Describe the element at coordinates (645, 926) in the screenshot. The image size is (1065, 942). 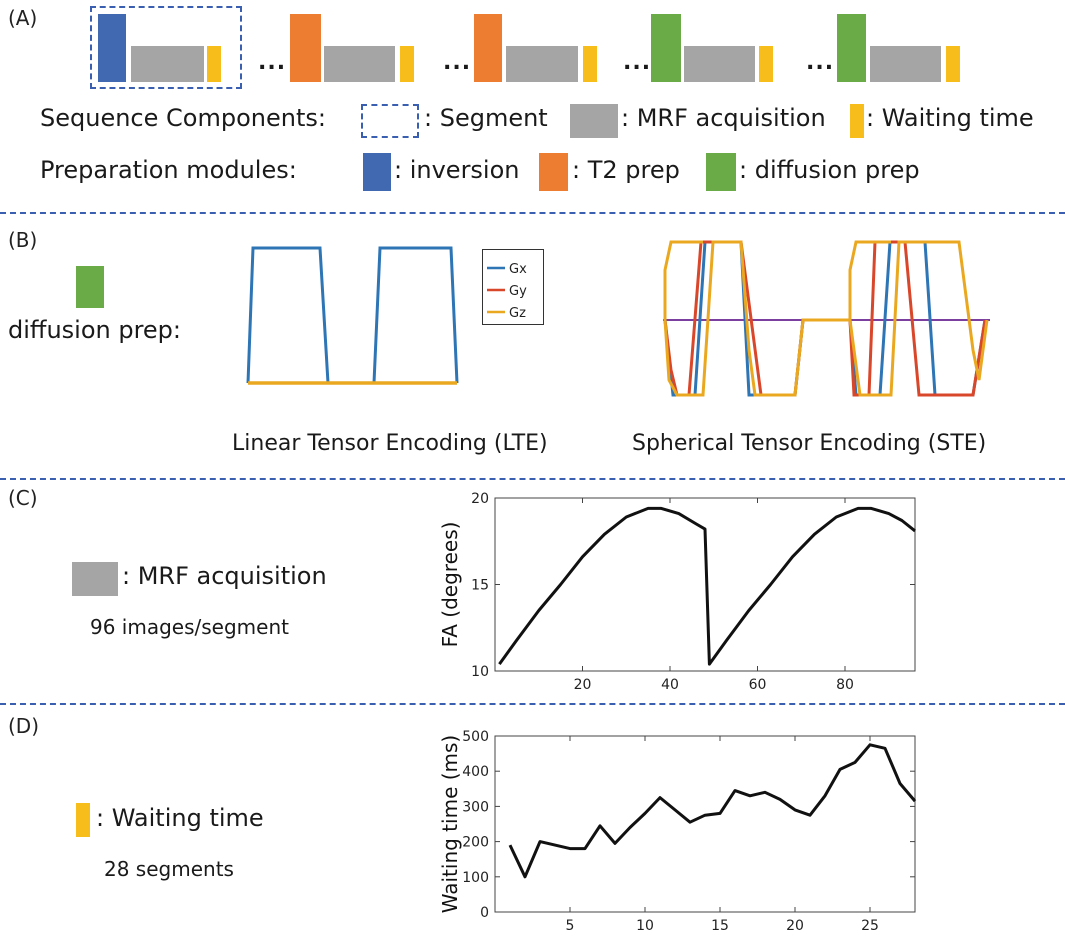
I see `x-tick-label: 10` at that location.